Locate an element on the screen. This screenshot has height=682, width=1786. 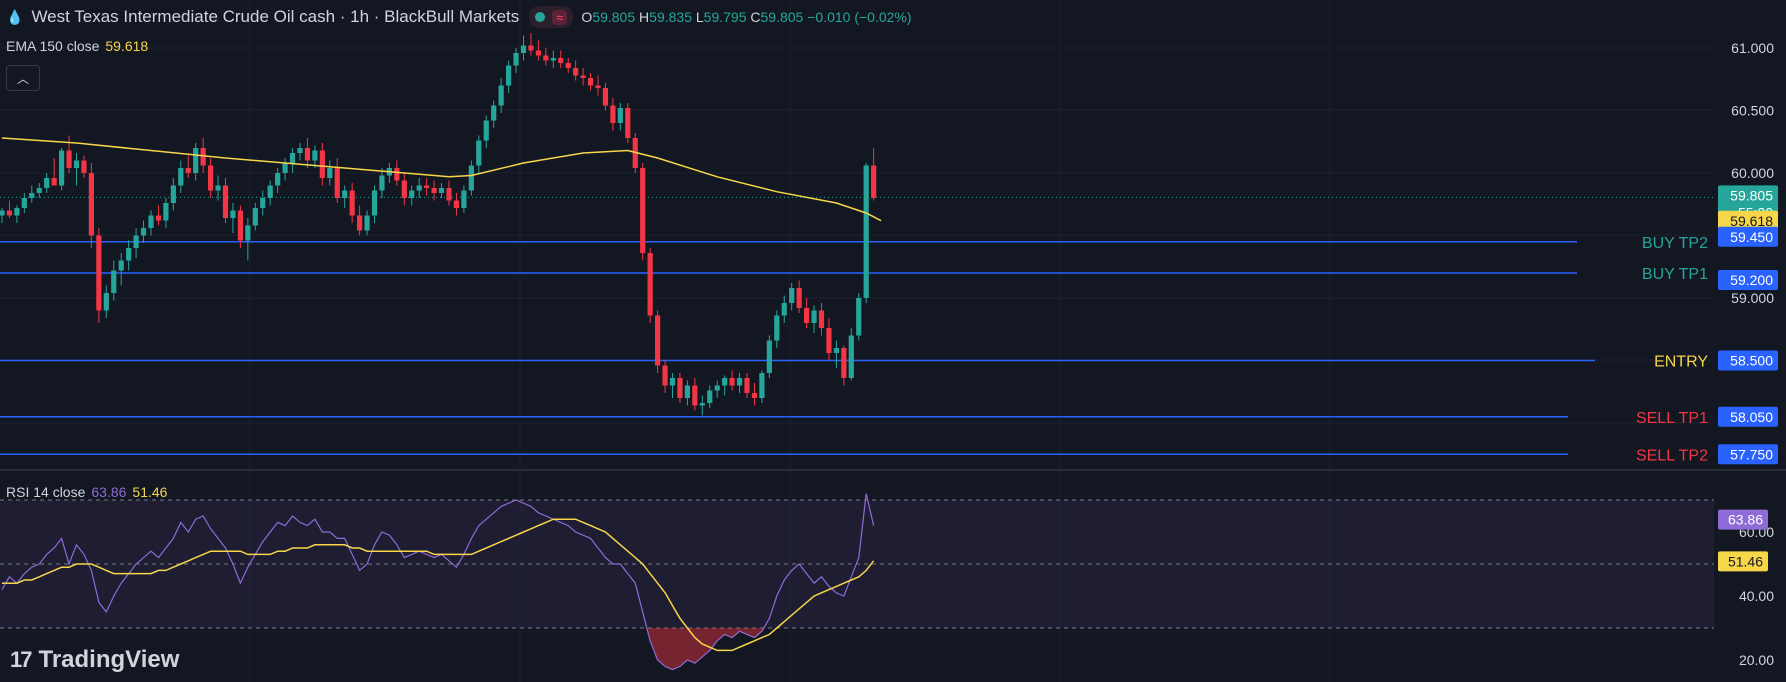
rsi-oversold-fill is located at coordinates (706, 649).